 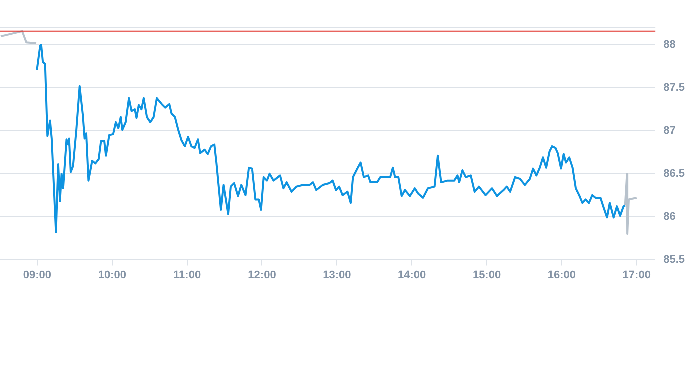 I want to click on y-tick-label: 87.5, so click(x=675, y=88).